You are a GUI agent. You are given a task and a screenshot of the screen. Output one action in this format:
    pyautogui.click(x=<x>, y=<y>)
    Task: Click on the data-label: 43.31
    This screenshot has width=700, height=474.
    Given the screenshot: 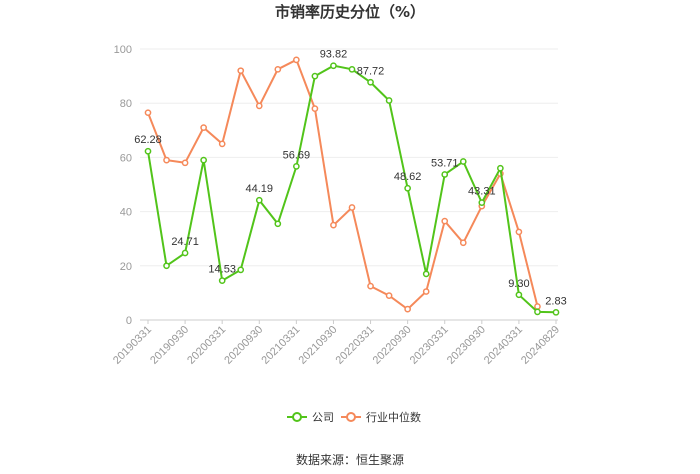 What is the action you would take?
    pyautogui.click(x=482, y=192)
    